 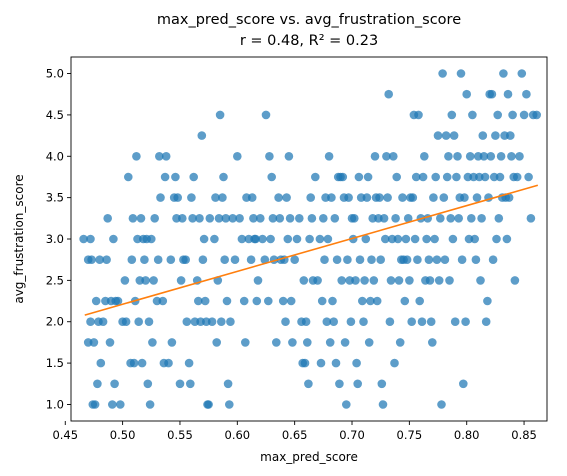 I want to click on y-tick-label: 5.0, so click(x=55, y=74).